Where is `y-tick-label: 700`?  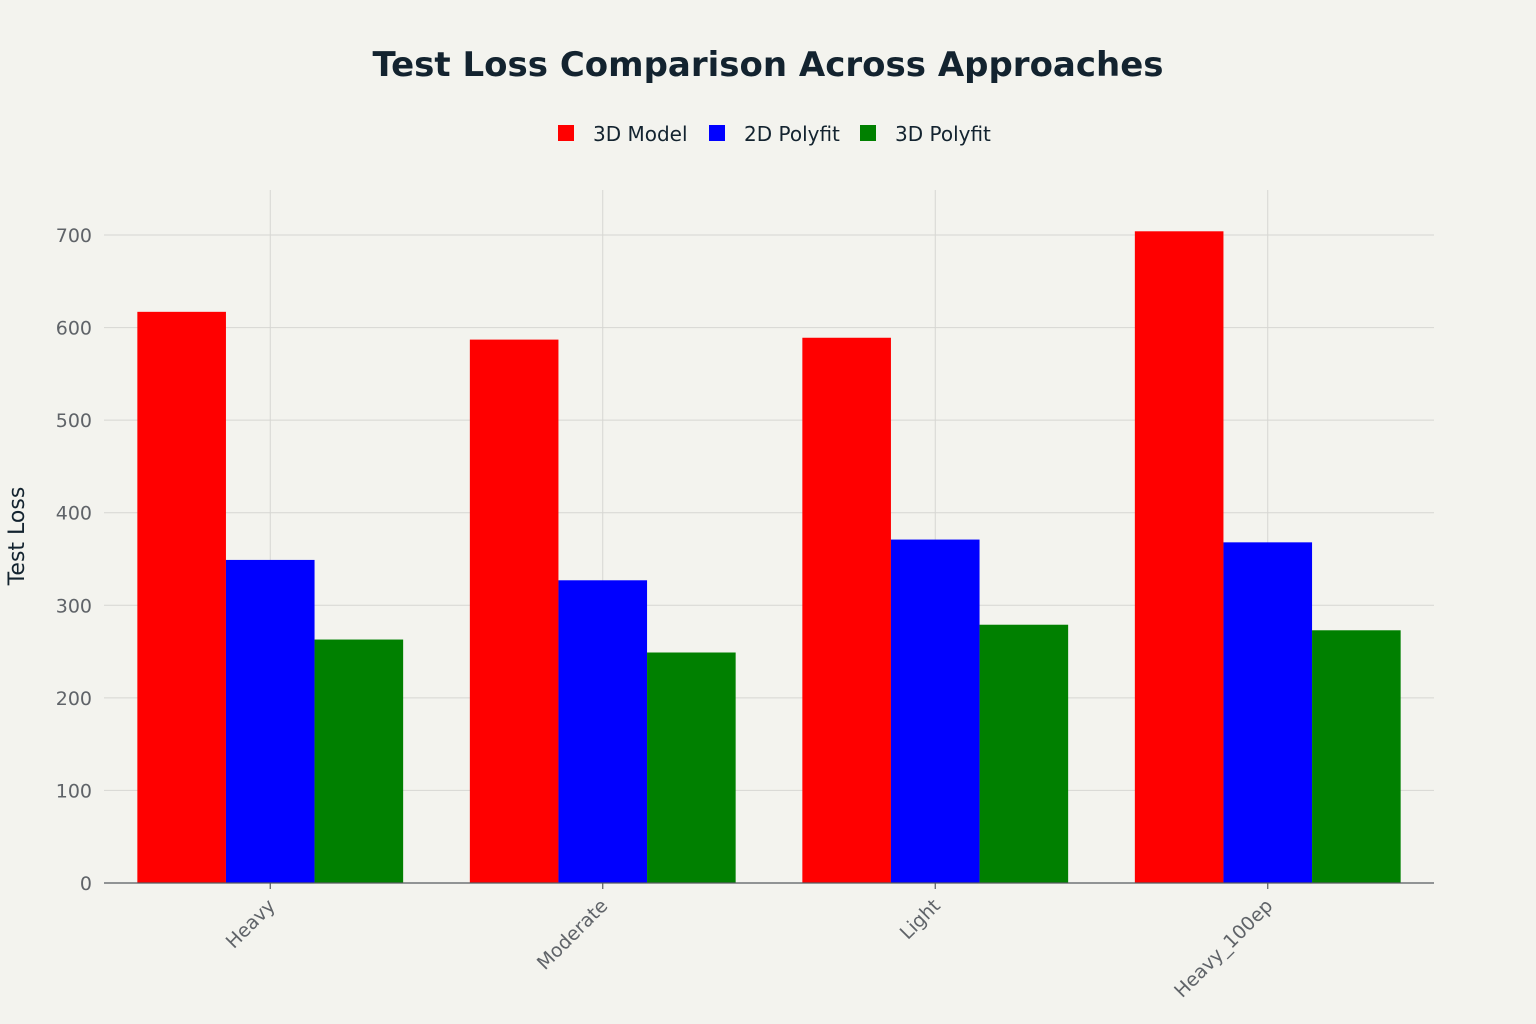 y-tick-label: 700 is located at coordinates (74, 236).